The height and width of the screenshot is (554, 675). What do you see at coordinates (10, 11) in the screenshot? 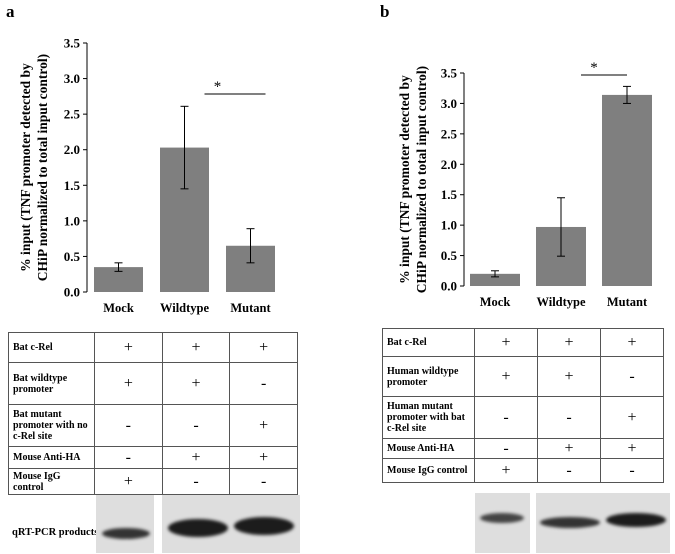
I see `panel-a-letter: a` at bounding box center [10, 11].